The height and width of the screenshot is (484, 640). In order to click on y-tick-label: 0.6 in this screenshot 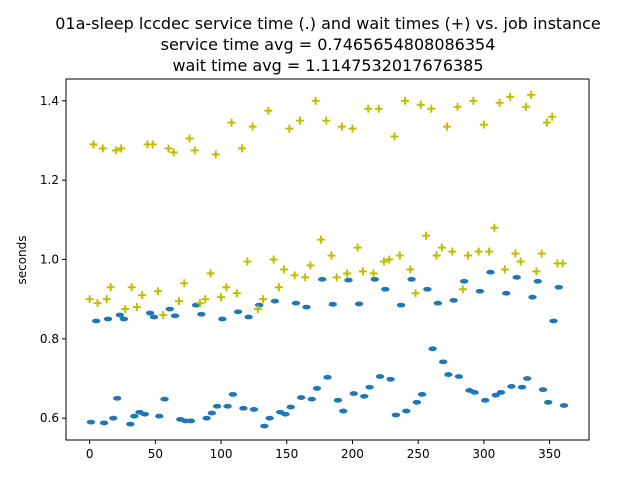, I will do `click(49, 418)`.